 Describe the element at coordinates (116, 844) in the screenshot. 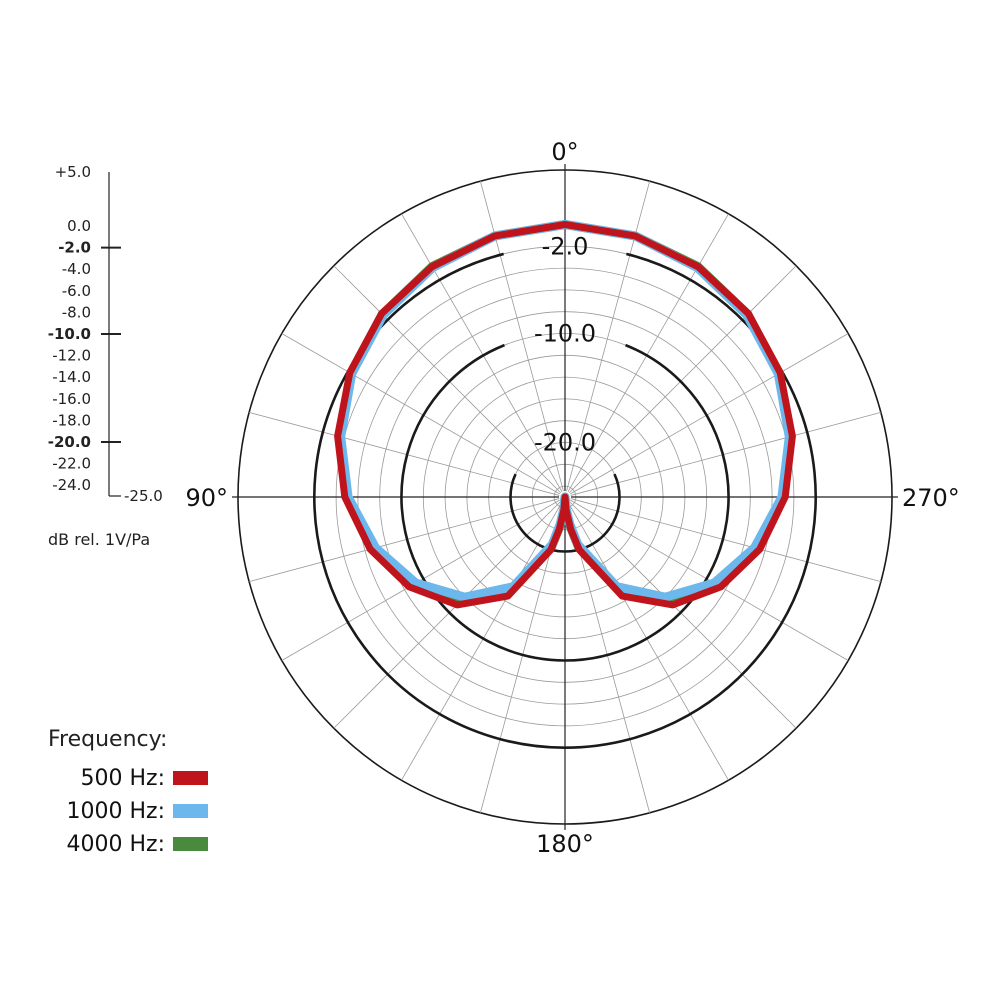

I see `legend-entry-label: 4000 Hz:` at that location.